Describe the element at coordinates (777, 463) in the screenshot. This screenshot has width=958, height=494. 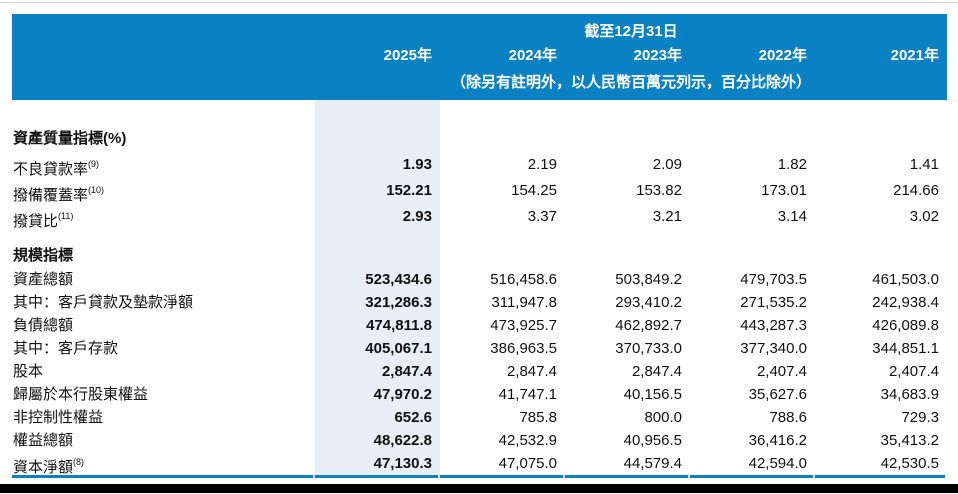
I see `cell-2022: 42,594.0` at that location.